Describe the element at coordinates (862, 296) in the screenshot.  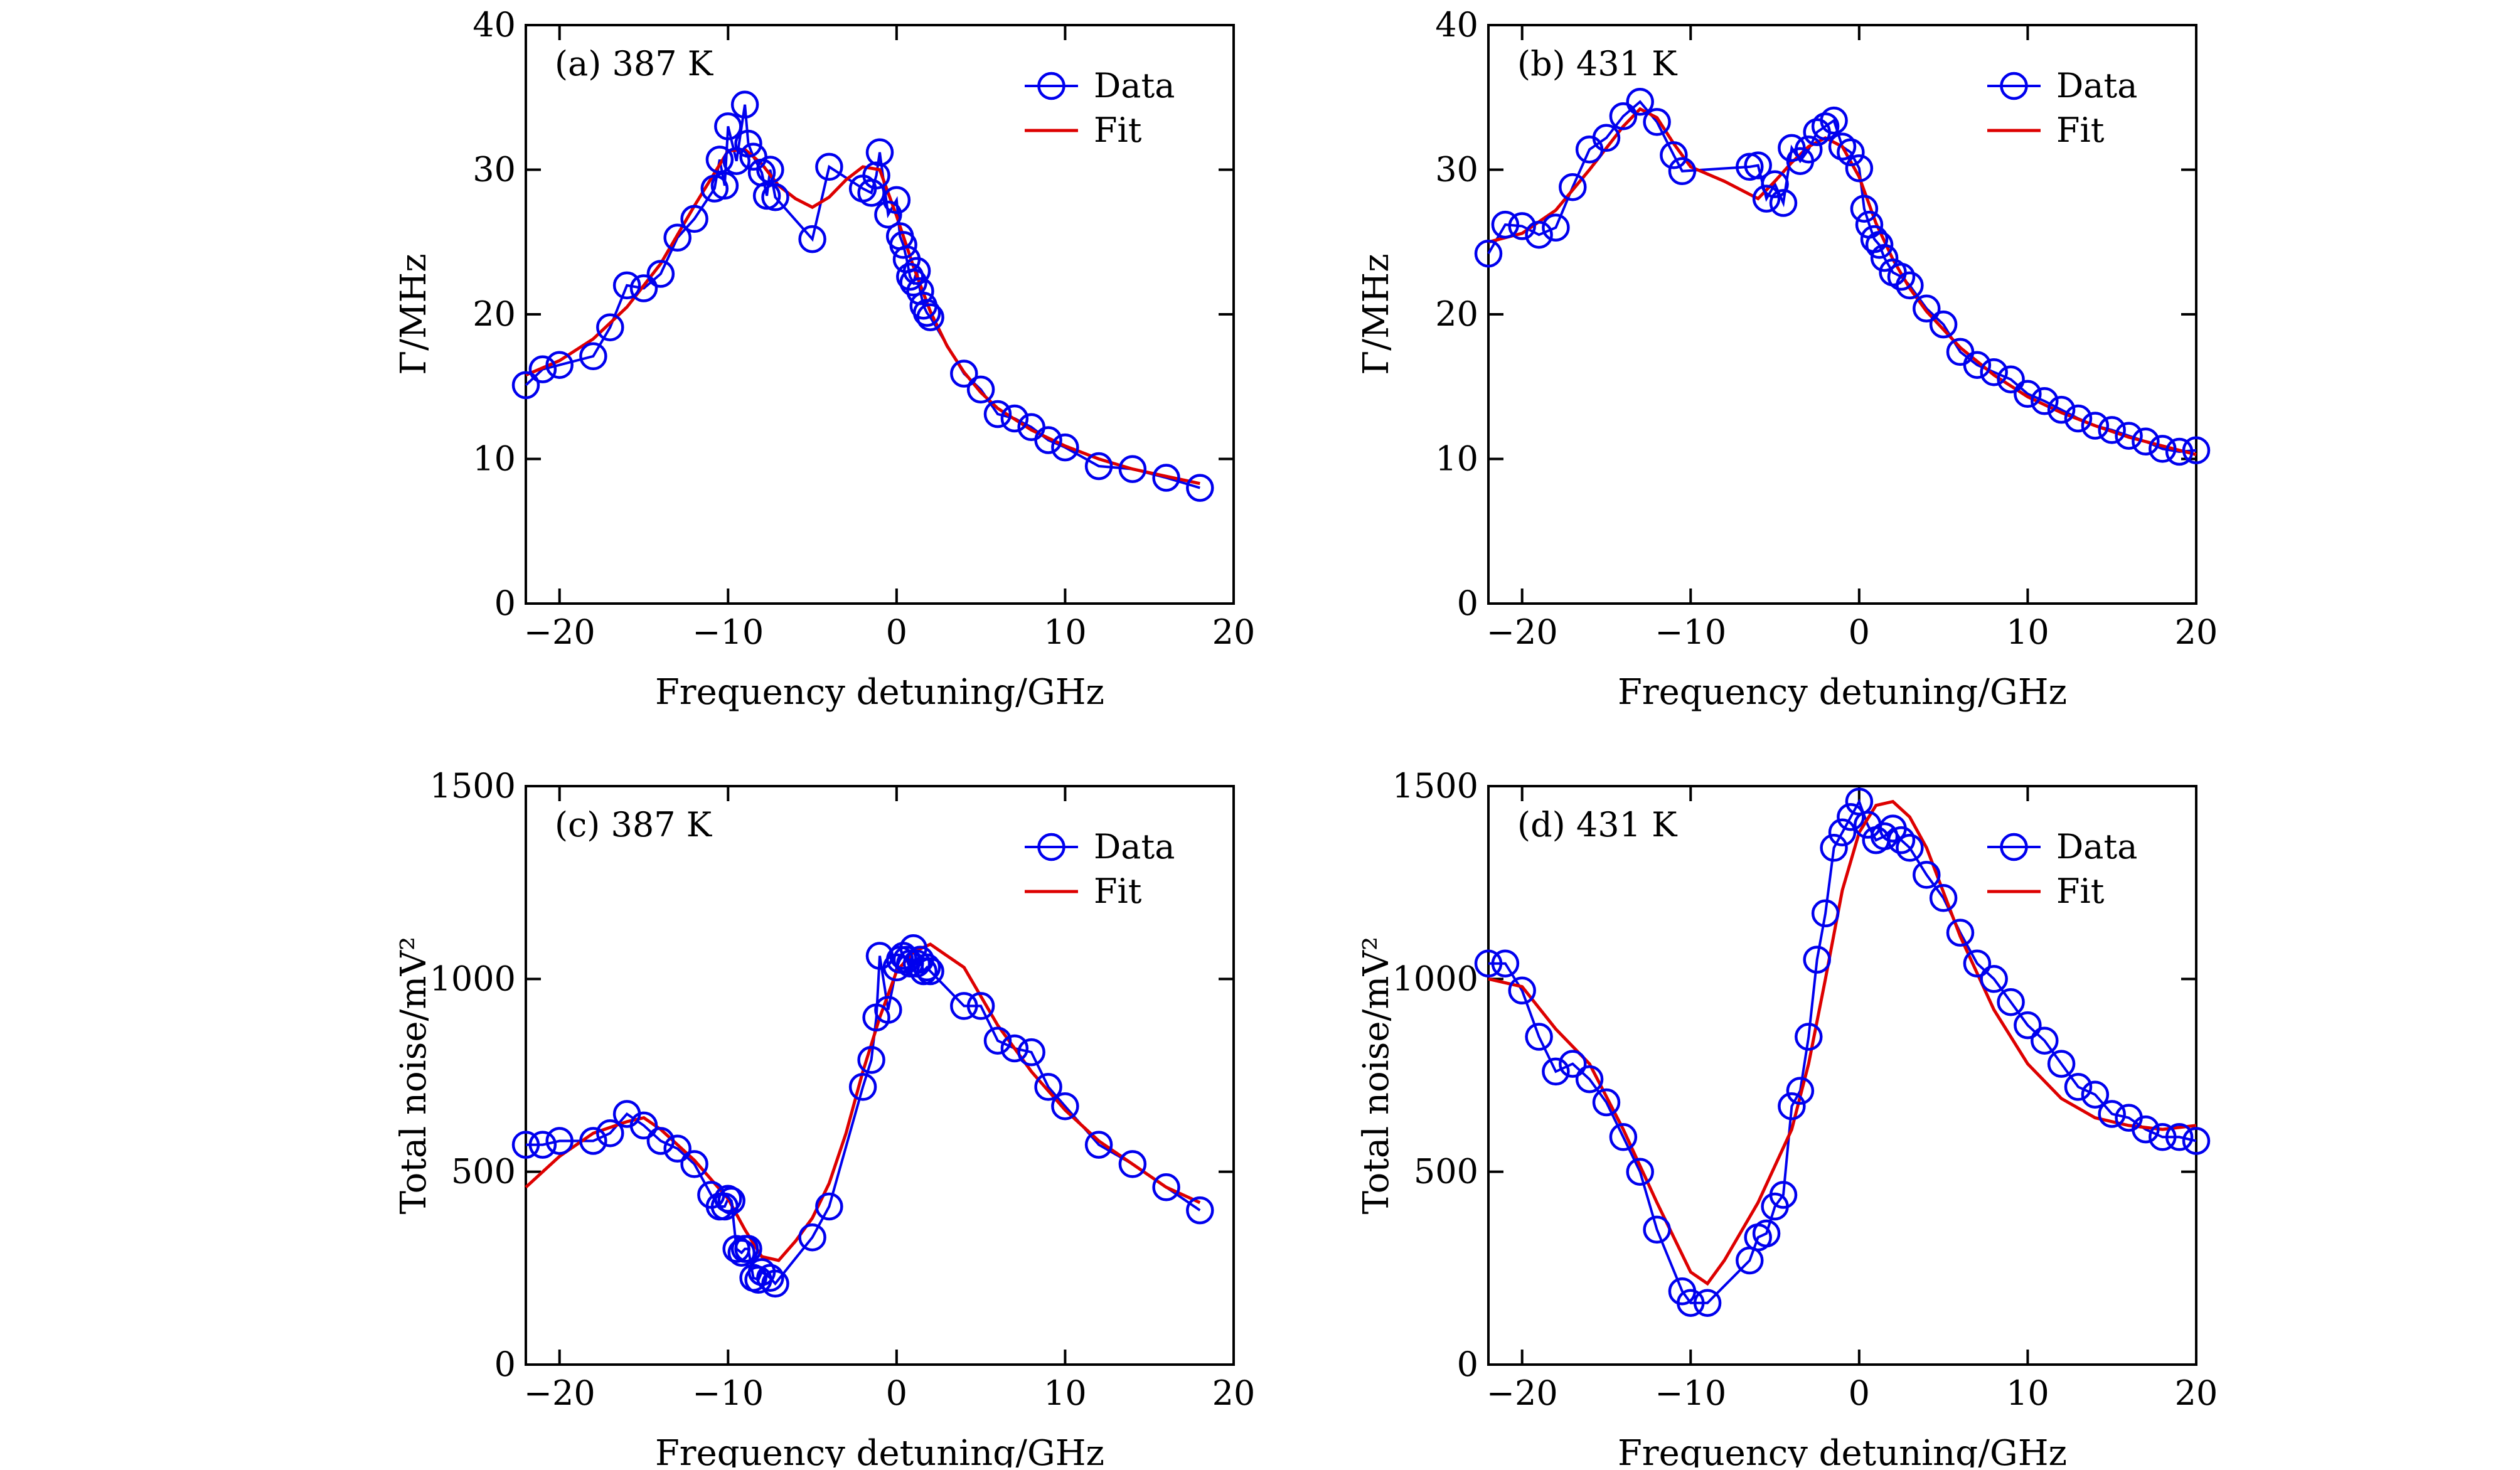
I see `panel-a-data-line` at that location.